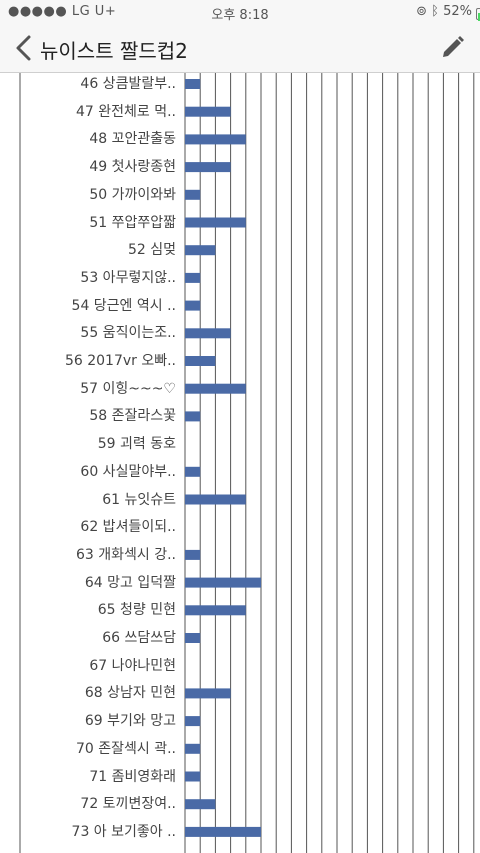  I want to click on edit-button, so click(452, 47).